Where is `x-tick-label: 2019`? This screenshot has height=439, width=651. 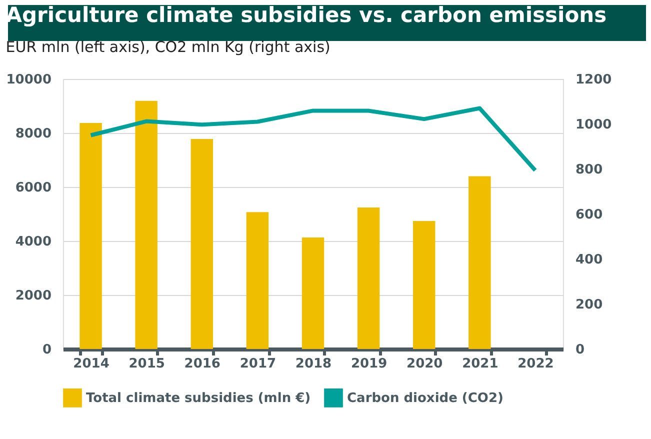
x-tick-label: 2019 is located at coordinates (369, 364).